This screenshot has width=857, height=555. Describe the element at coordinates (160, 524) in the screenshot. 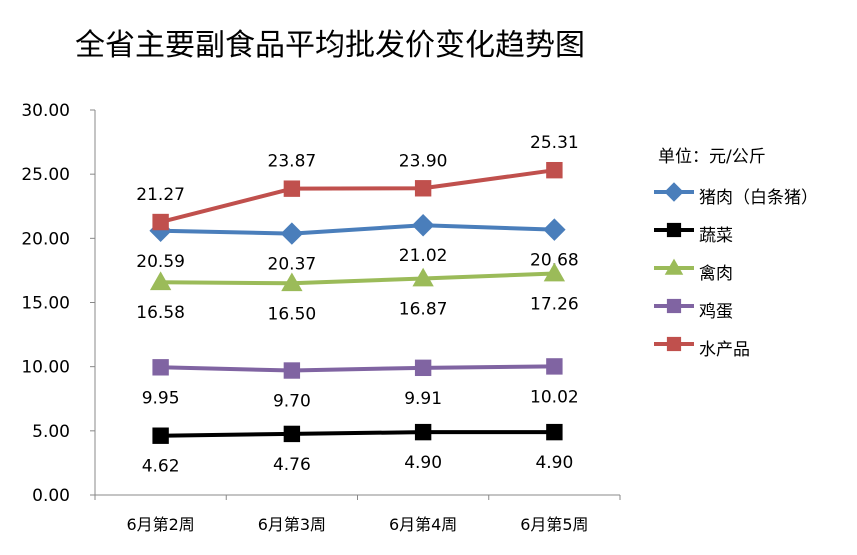

I see `x-tick-label: 6月第2周` at that location.